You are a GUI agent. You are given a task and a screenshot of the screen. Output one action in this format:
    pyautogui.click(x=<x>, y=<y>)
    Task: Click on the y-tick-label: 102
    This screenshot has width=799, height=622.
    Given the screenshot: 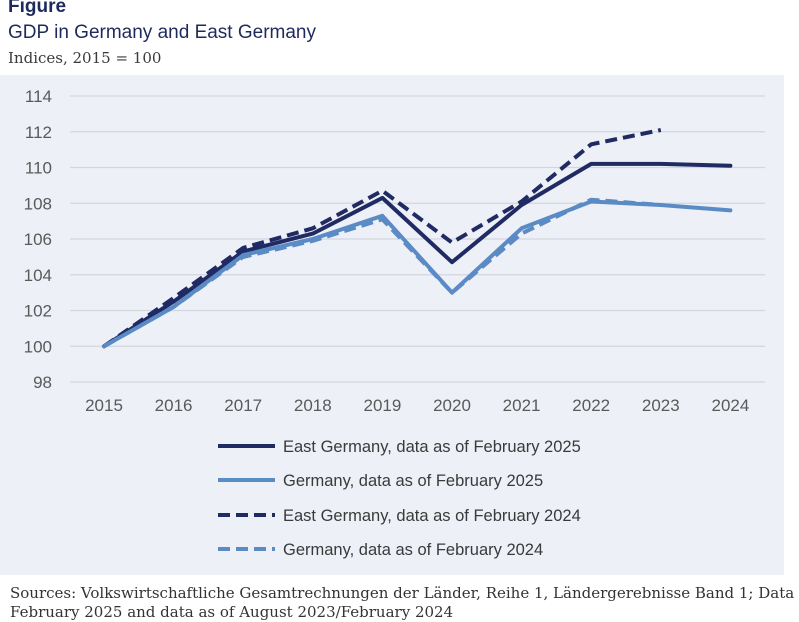 What is the action you would take?
    pyautogui.click(x=38, y=311)
    